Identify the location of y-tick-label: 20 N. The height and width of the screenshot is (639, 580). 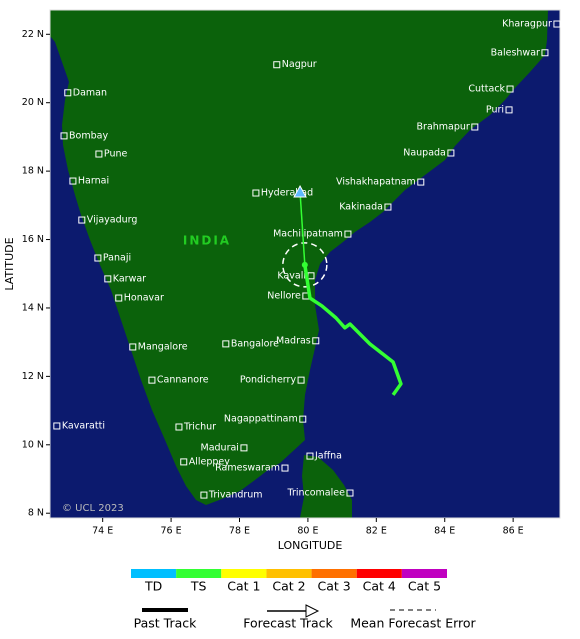
(33, 102).